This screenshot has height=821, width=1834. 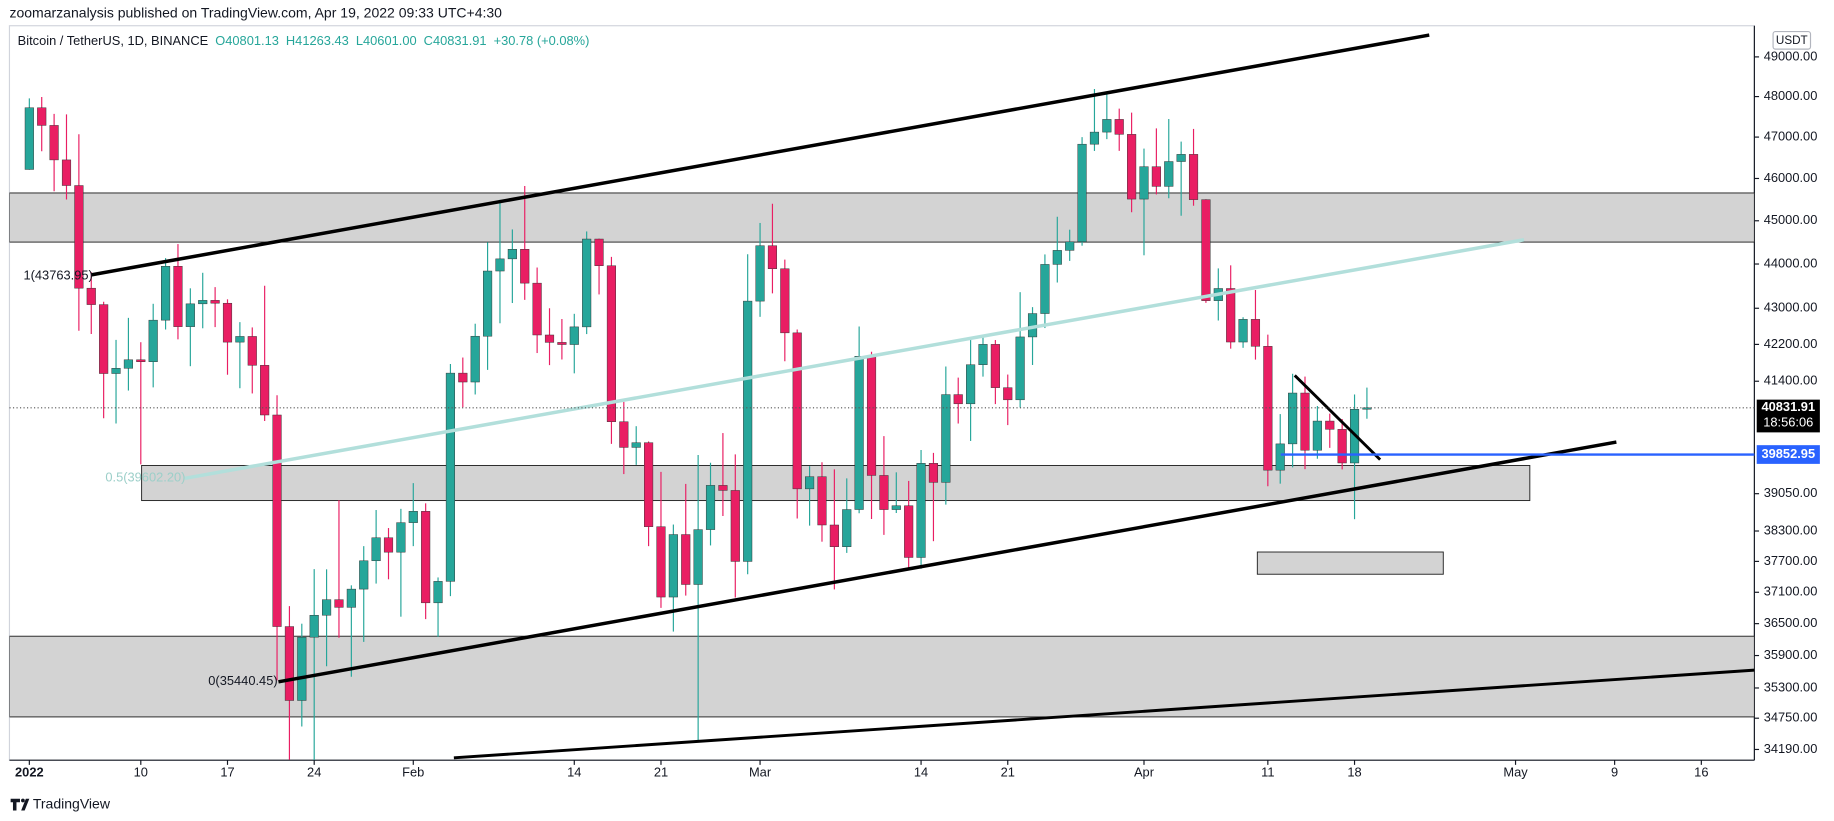 I want to click on y-tick-label: 41400.00, so click(x=1791, y=380).